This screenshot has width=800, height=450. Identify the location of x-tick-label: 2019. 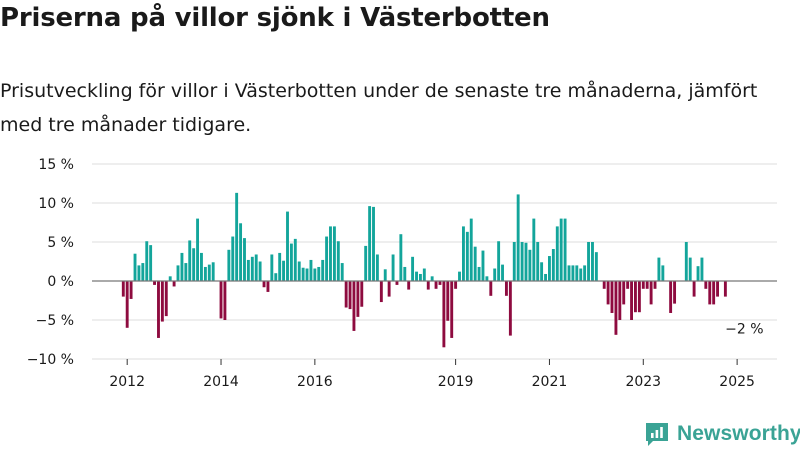
(456, 382).